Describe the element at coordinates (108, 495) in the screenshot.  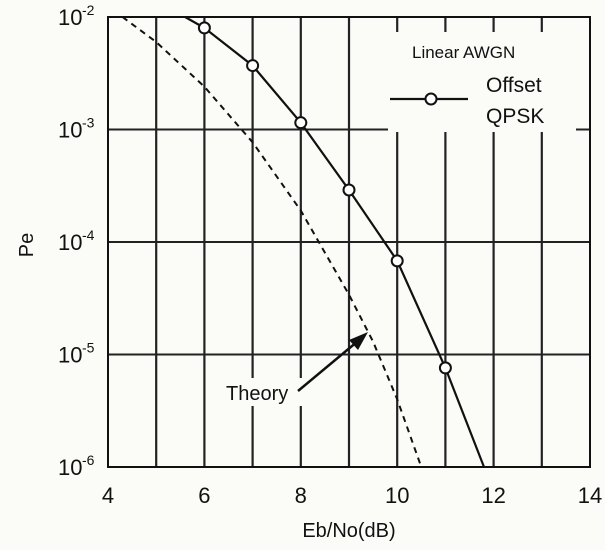
I see `x-tick-label: 4` at that location.